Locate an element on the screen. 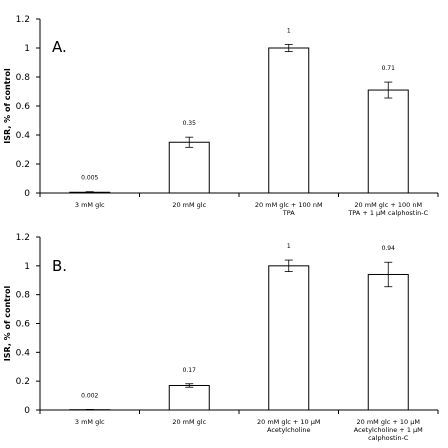  category-label: Acetylcholine + 1 µM is located at coordinates (388, 430).